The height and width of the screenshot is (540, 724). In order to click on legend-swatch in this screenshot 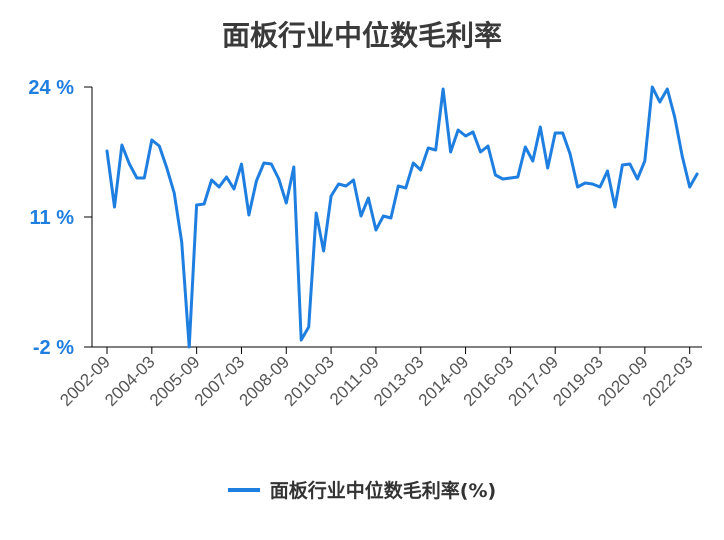, I will do `click(243, 489)`.